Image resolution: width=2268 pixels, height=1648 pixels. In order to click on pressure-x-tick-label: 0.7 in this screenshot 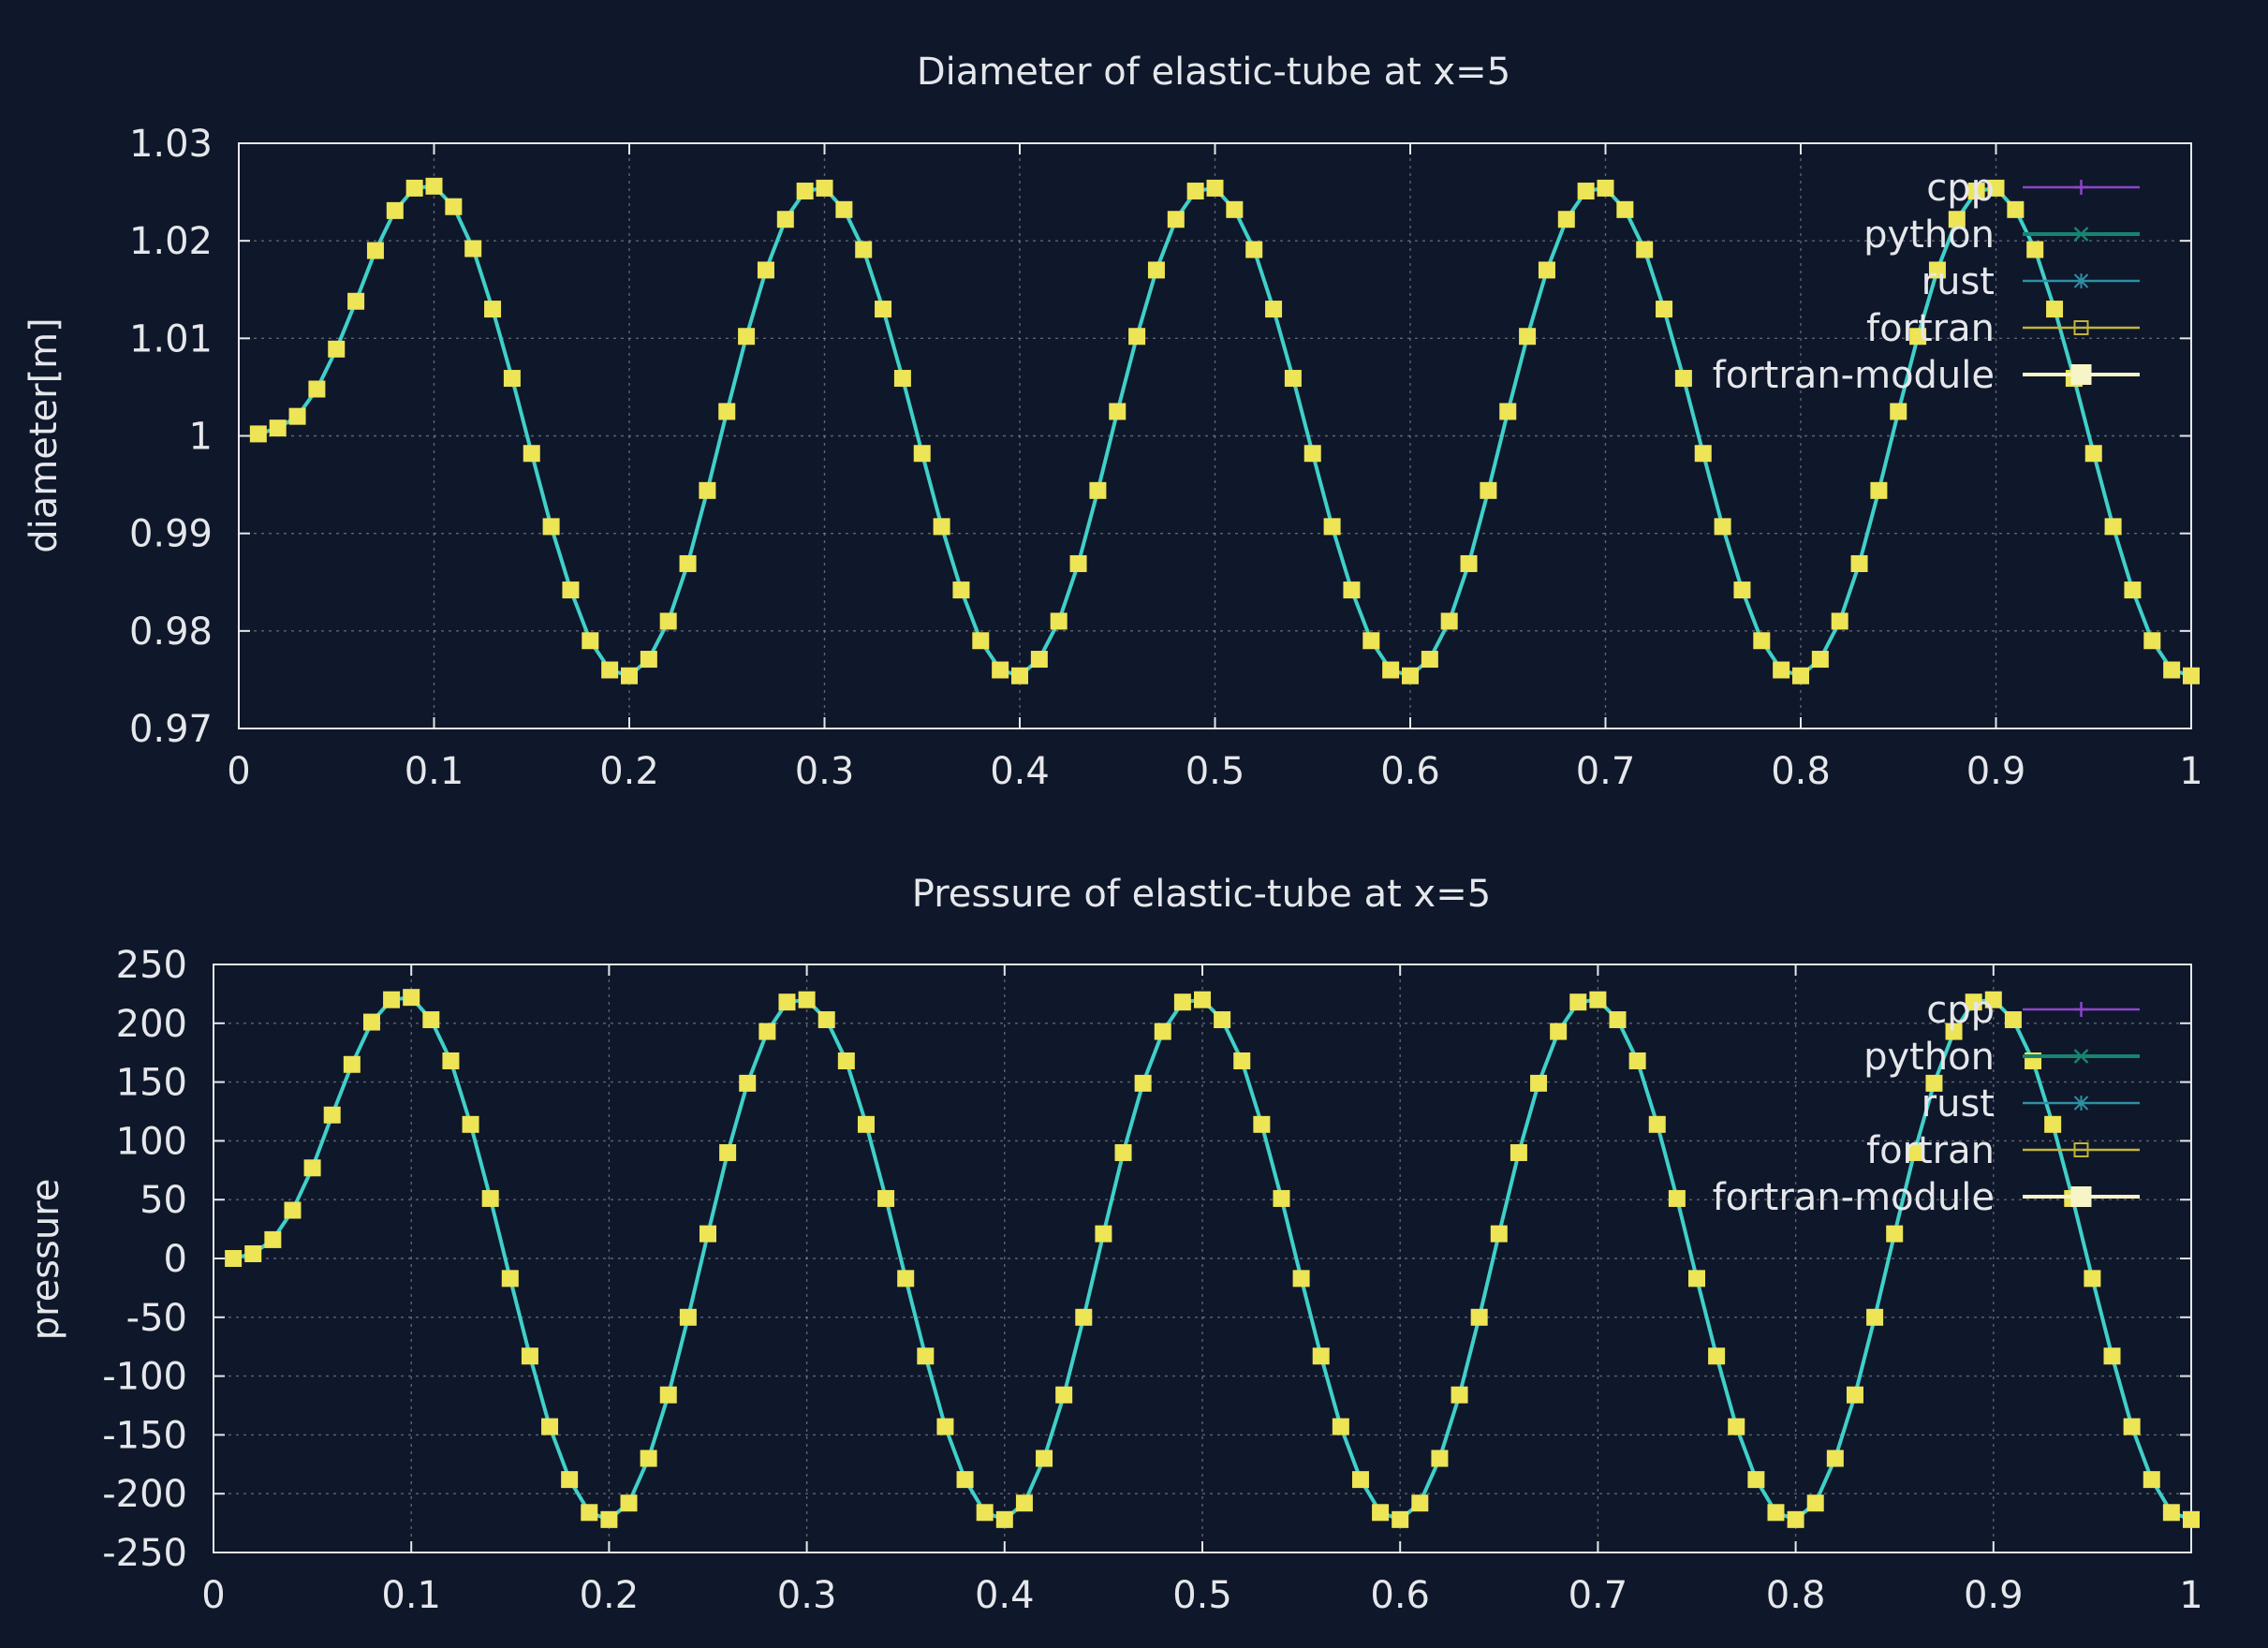, I will do `click(1598, 1595)`.